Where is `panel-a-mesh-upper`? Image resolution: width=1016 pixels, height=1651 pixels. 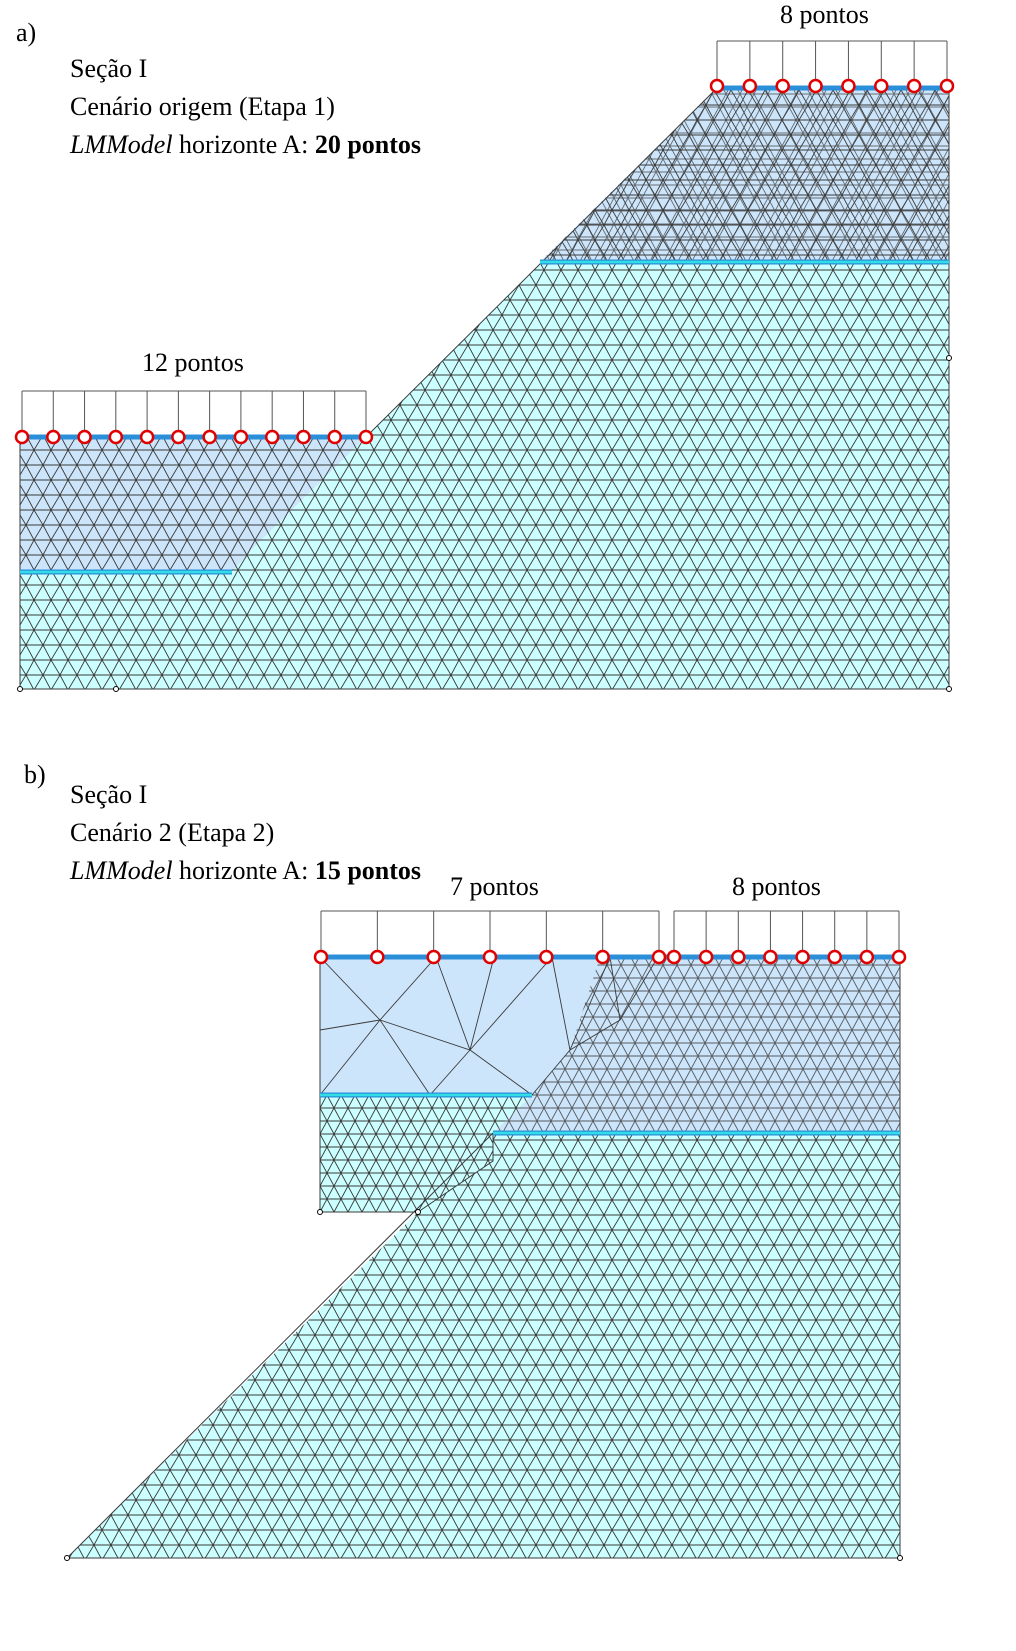 panel-a-mesh-upper is located at coordinates (744, 175).